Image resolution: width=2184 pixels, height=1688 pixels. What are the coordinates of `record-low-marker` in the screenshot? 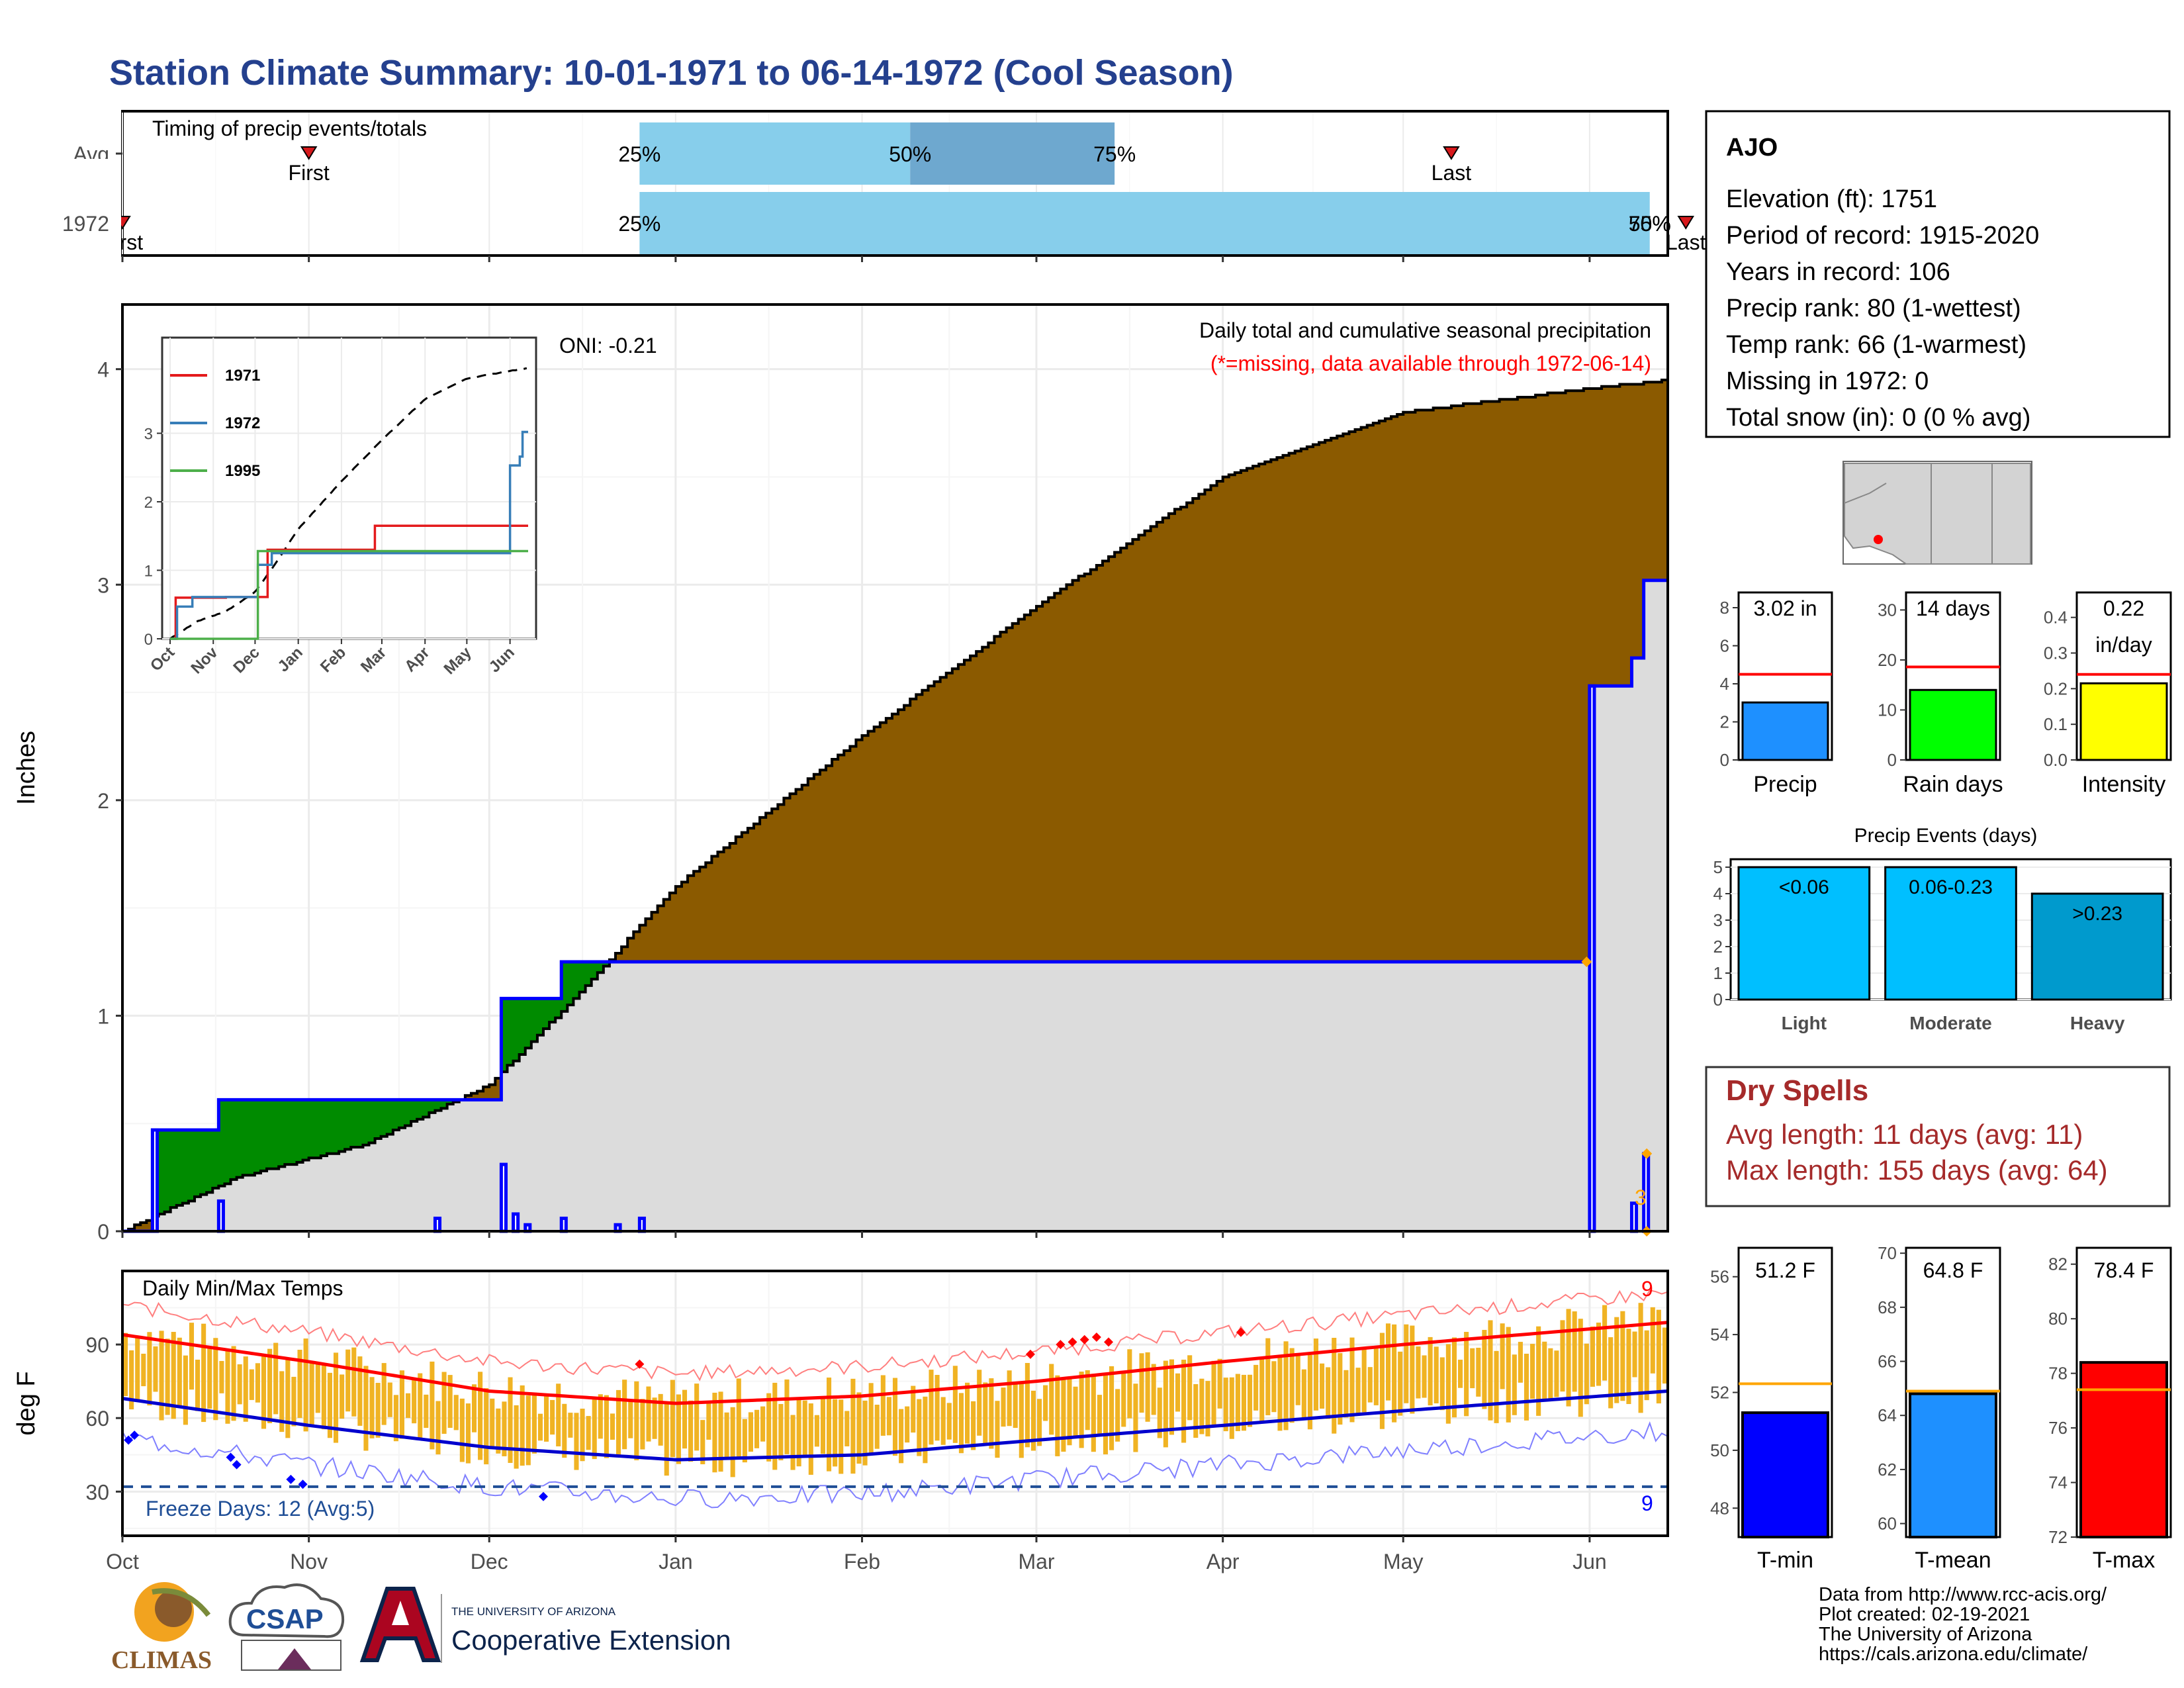 It's located at (129, 1440).